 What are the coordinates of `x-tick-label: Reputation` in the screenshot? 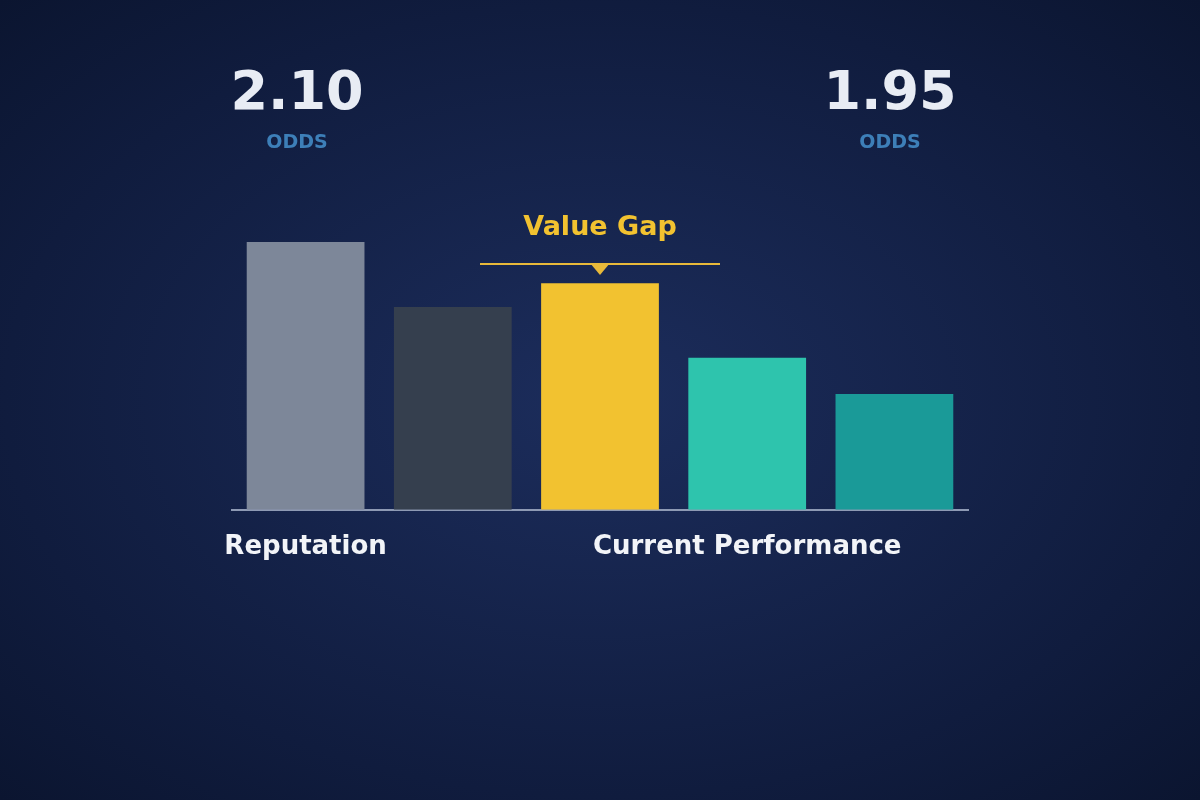 It's located at (305, 545).